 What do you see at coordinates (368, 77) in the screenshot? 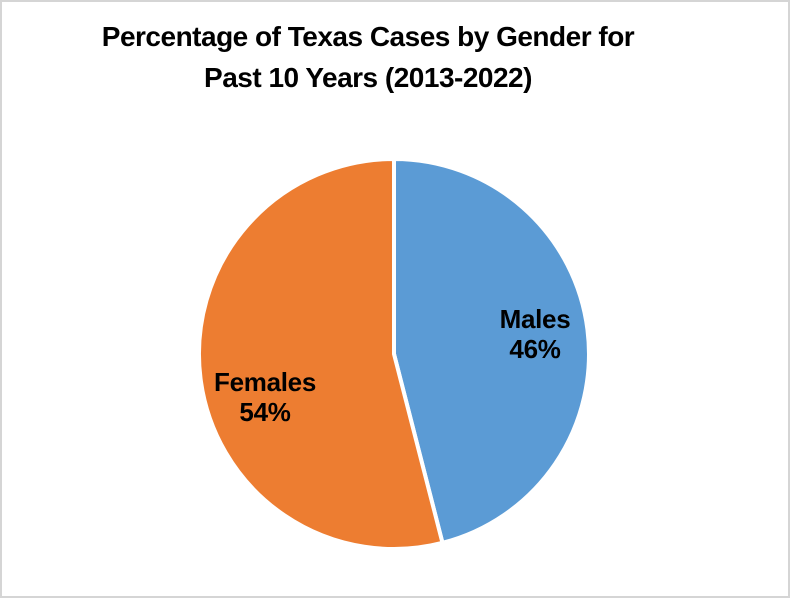
I see `chart-title-line-2: Past 10 Years (2013-2022)` at bounding box center [368, 77].